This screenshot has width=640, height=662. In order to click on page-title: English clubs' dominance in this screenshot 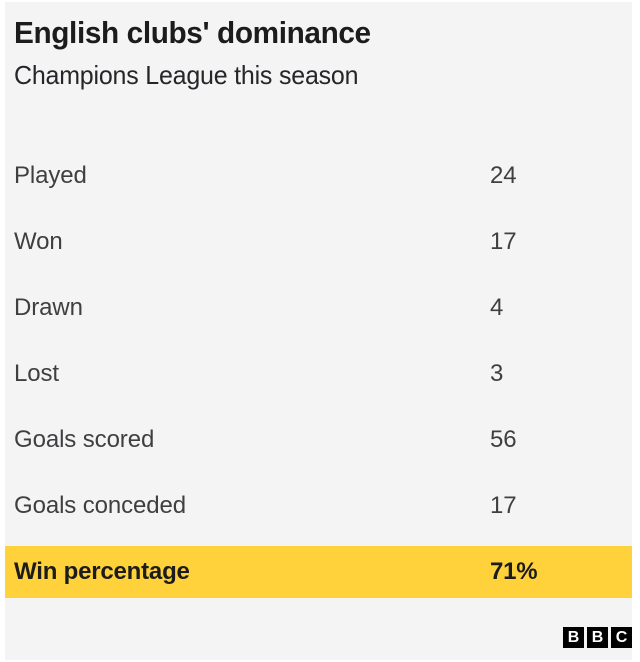, I will do `click(192, 32)`.